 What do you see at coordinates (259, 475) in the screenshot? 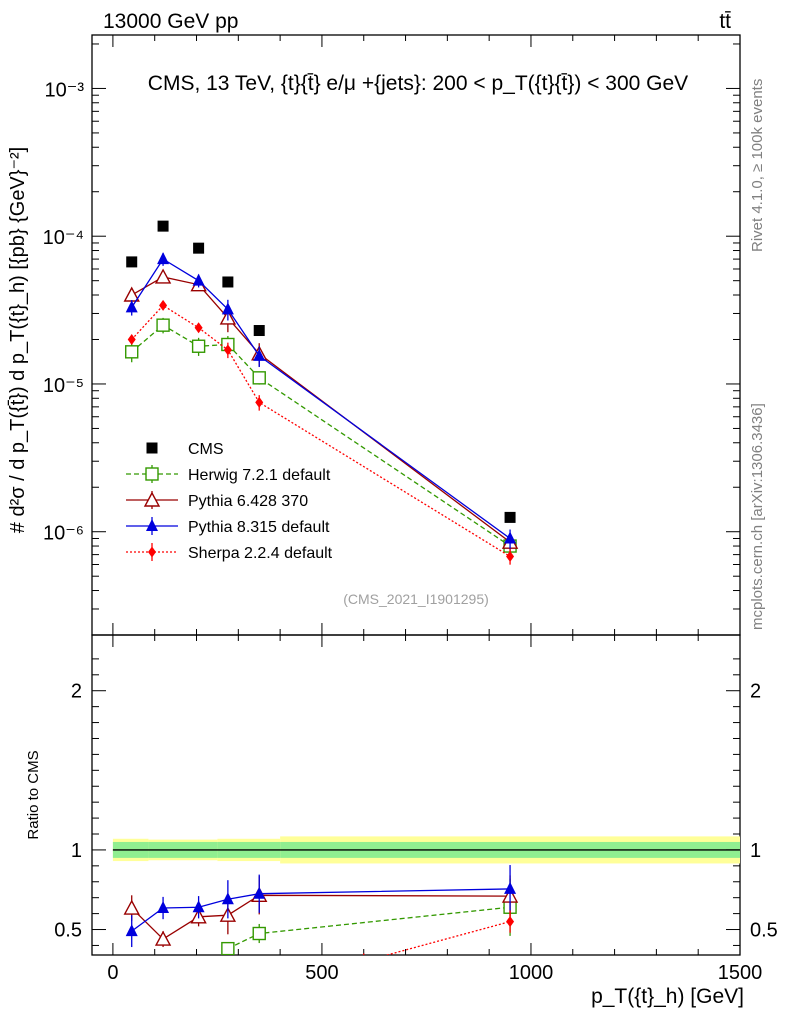
I see `legend-label-herwig: Herwig 7.2.1 default` at bounding box center [259, 475].